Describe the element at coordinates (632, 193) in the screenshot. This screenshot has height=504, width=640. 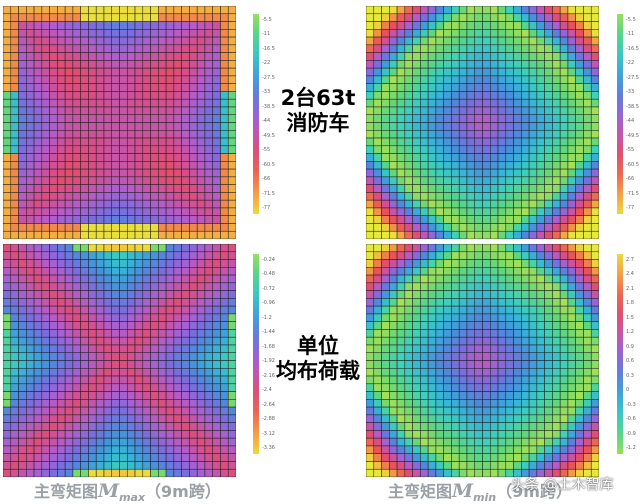
I see `colorbar-tick-label: -71.5` at that location.